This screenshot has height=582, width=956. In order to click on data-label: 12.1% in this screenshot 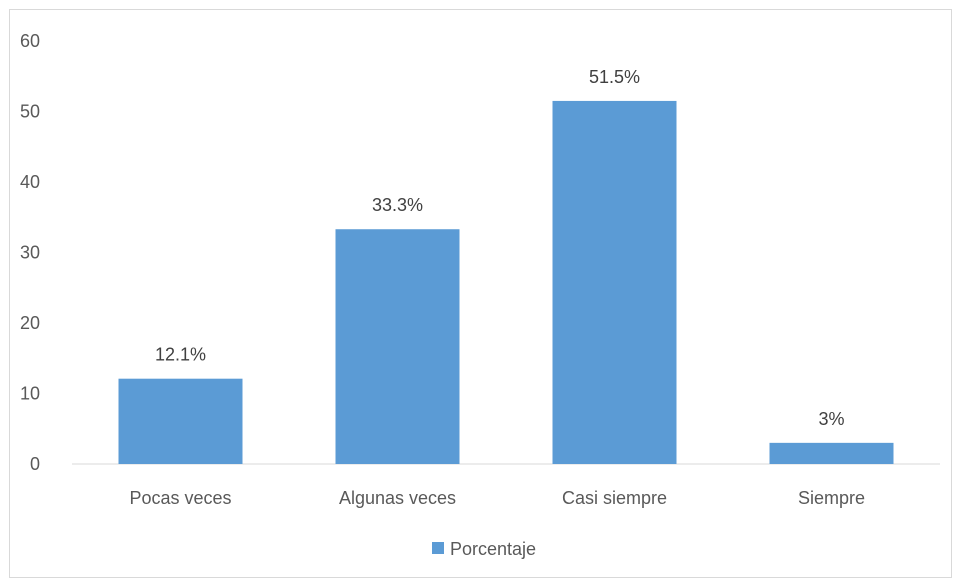, I will do `click(180, 355)`.